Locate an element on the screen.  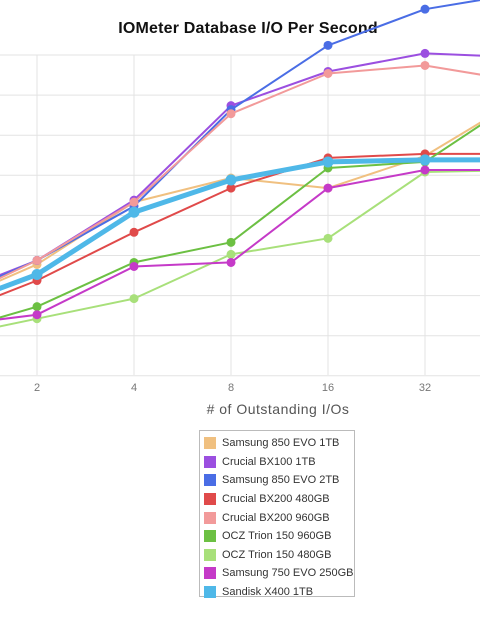
legend-item: Crucial BX100 1TB is located at coordinates (279, 462).